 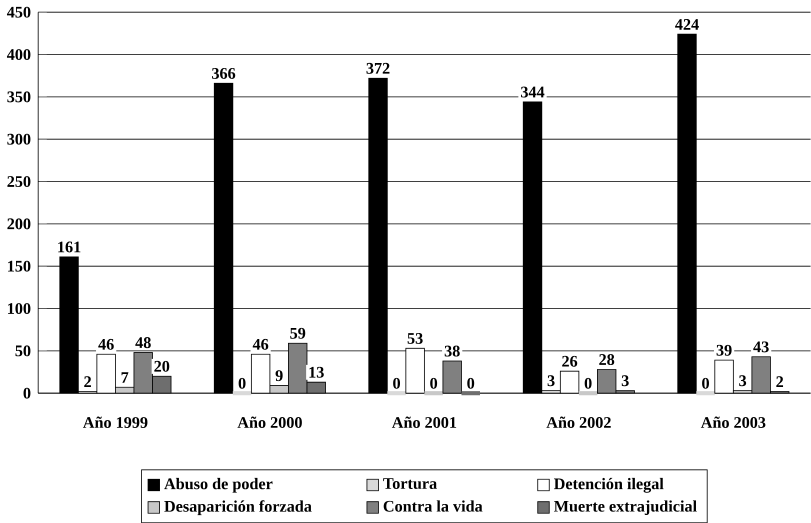 What do you see at coordinates (18, 96) in the screenshot?
I see `y-tick-label: 350` at bounding box center [18, 96].